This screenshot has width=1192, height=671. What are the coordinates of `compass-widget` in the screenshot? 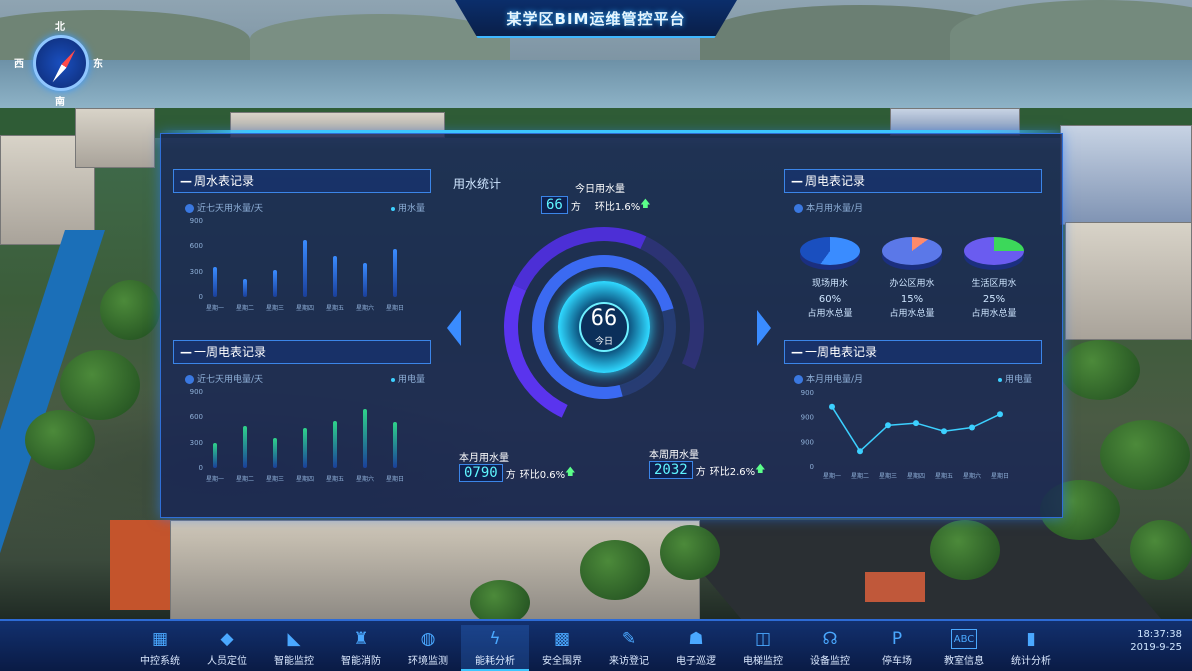 It's located at (61, 63).